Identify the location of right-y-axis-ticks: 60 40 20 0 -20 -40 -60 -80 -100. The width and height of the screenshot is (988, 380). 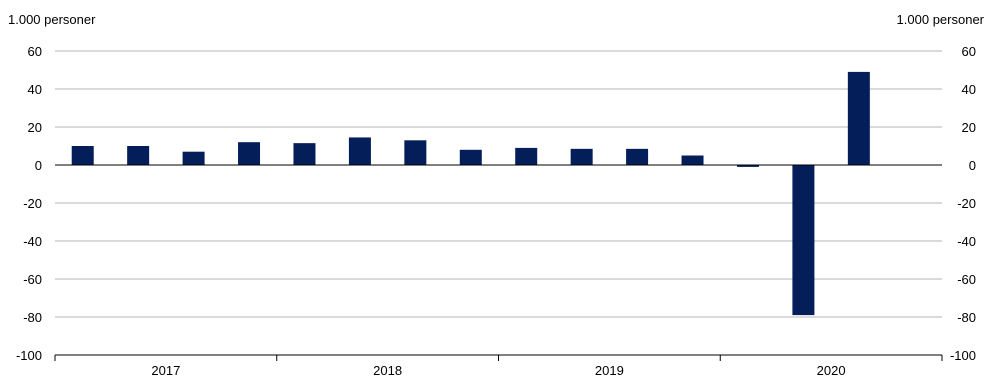
(963, 203).